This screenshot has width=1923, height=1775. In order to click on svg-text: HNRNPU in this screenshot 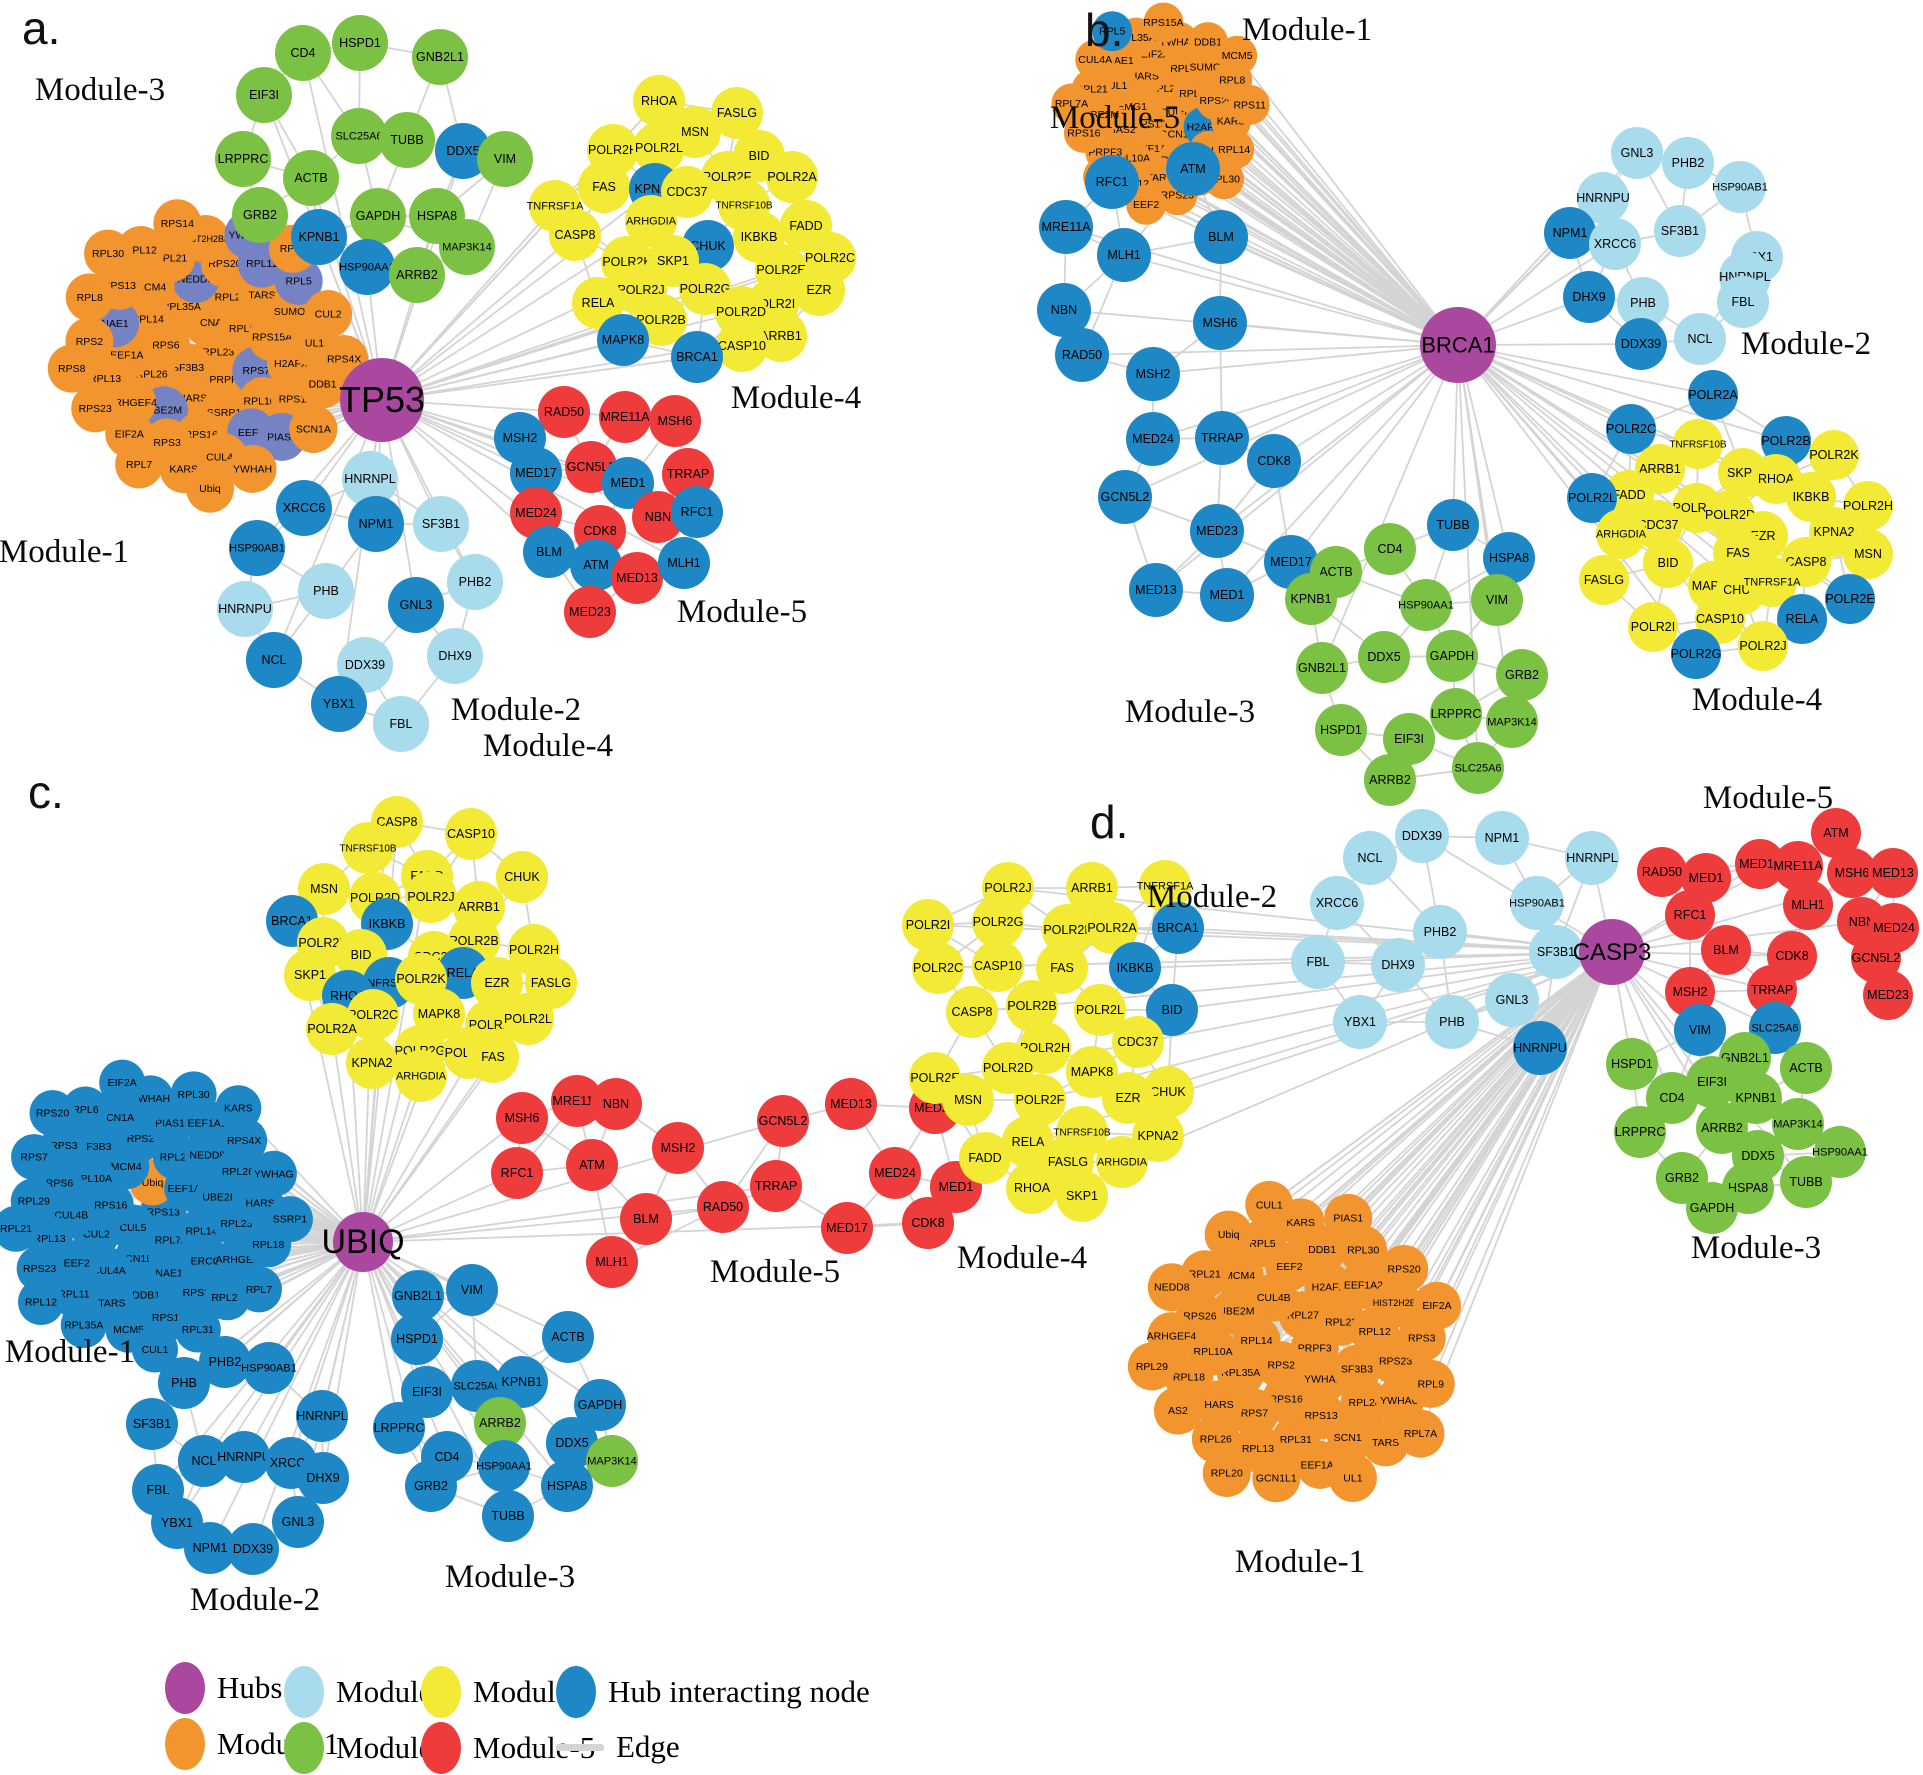, I will do `click(1539, 1048)`.